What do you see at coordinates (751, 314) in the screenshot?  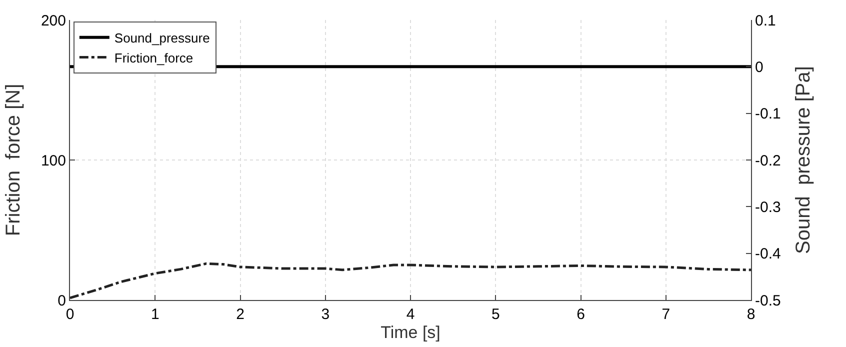 I see `x-tick-label: 8` at bounding box center [751, 314].